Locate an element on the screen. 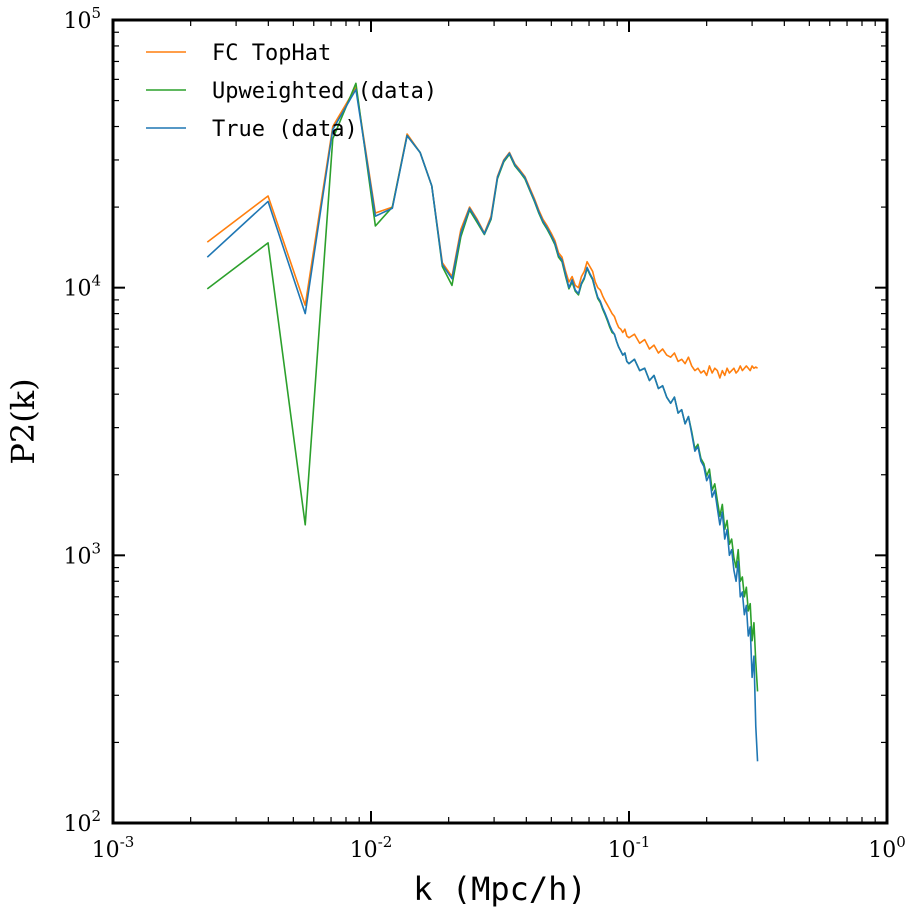 The height and width of the screenshot is (919, 918). y-tick-label: 10⁵ is located at coordinates (82, 19).